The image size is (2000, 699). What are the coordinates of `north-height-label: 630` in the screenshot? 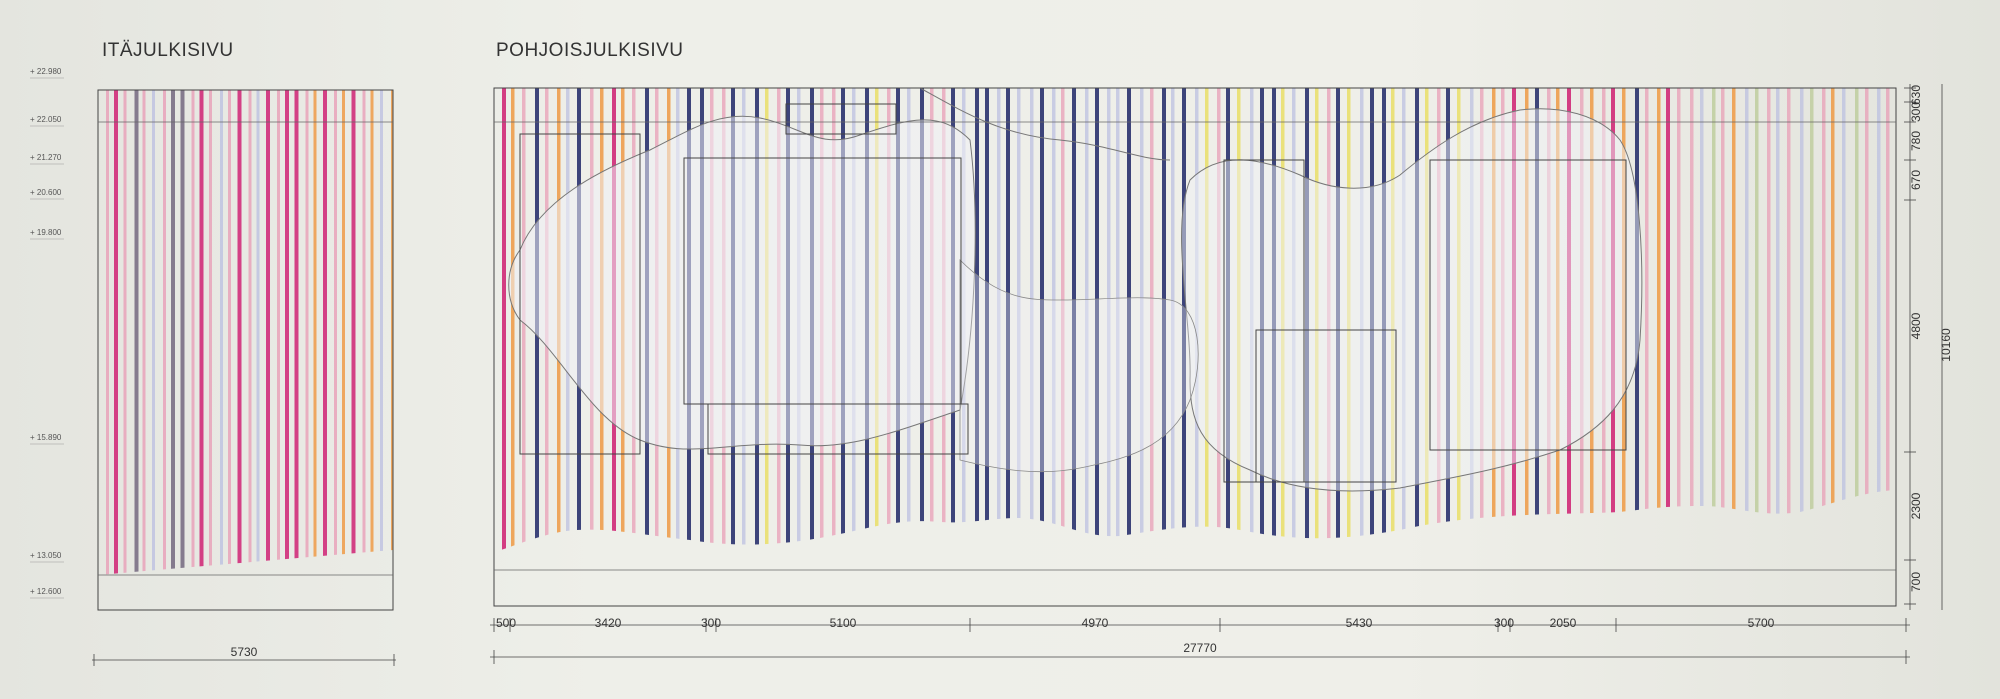 It's located at (1916, 95).